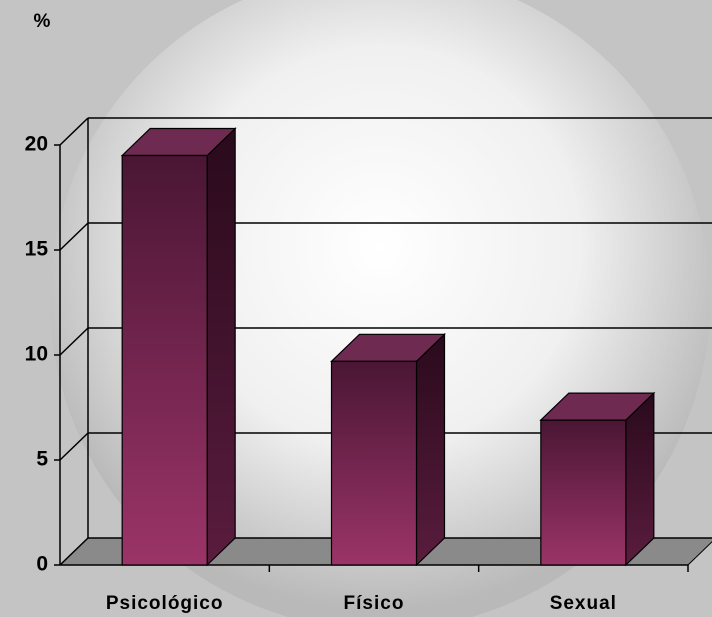 This screenshot has height=617, width=712. I want to click on x-tick-label: Sexual, so click(583, 603).